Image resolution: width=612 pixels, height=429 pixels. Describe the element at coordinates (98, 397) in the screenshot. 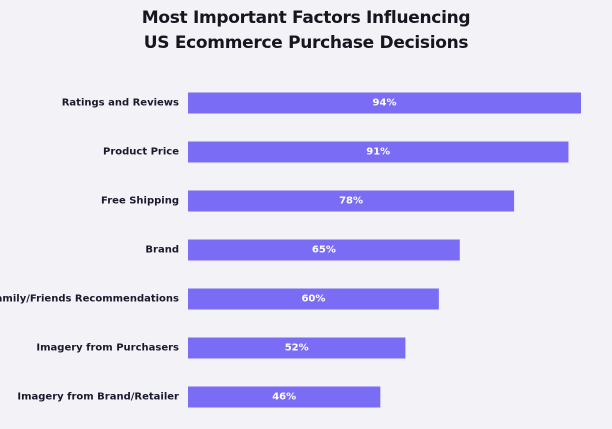

I see `category-label-7: Imagery from Brand/Retailer` at that location.